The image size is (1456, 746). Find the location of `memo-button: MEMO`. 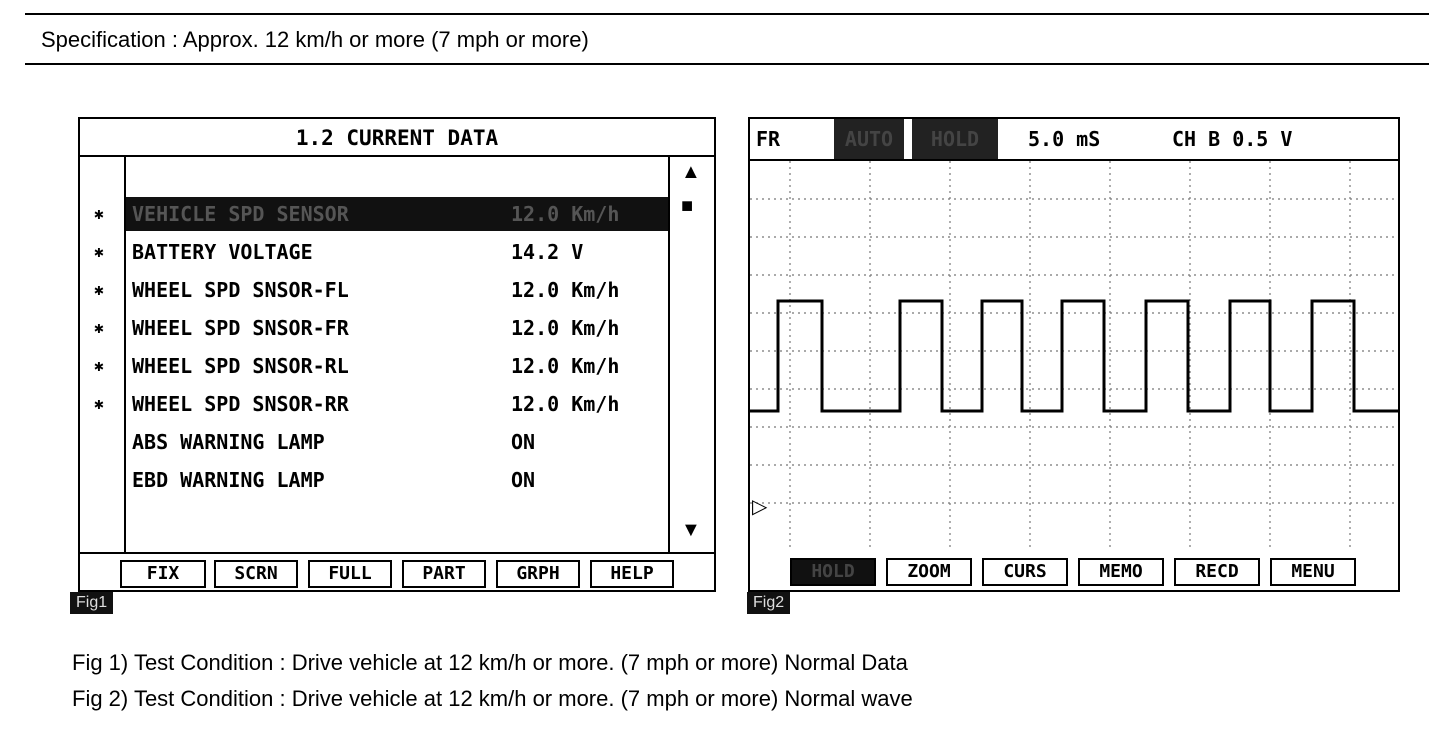

memo-button: MEMO is located at coordinates (1121, 572).